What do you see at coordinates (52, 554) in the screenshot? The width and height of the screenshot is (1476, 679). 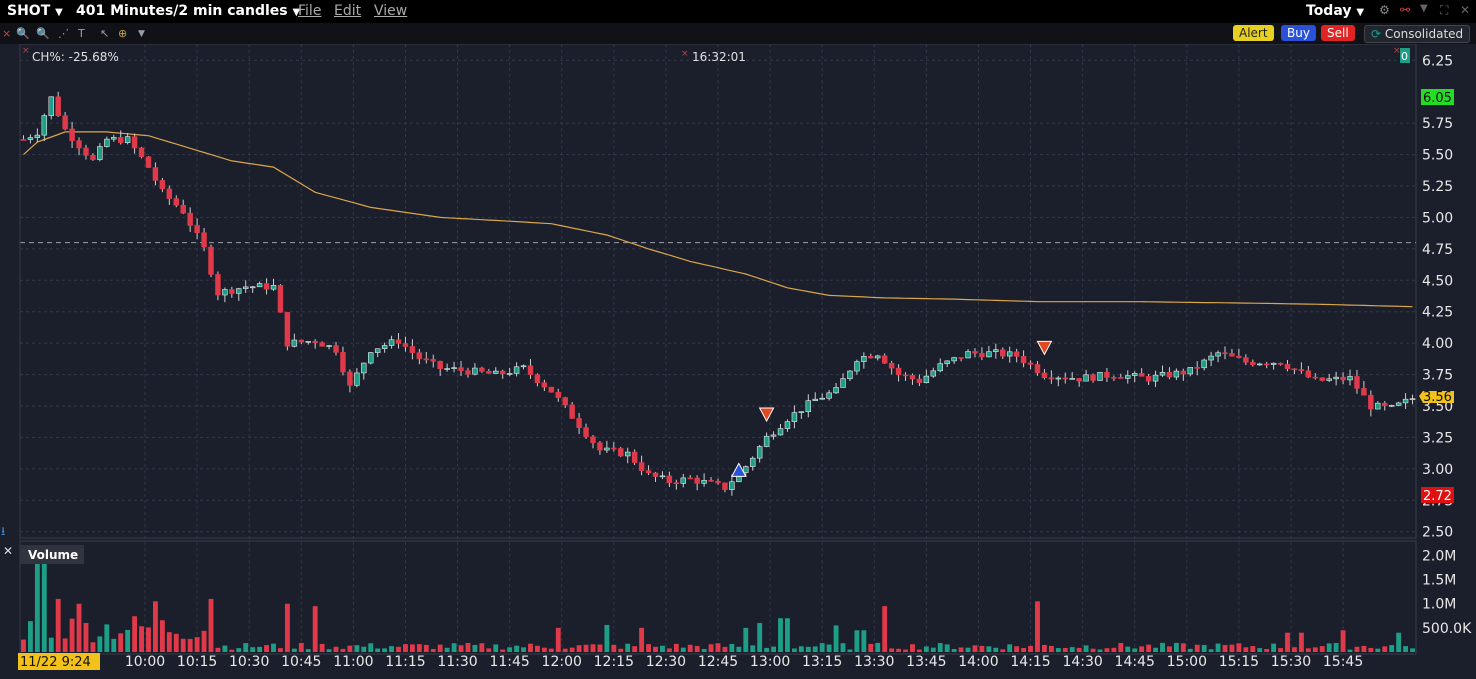 I see `volume-label-box` at bounding box center [52, 554].